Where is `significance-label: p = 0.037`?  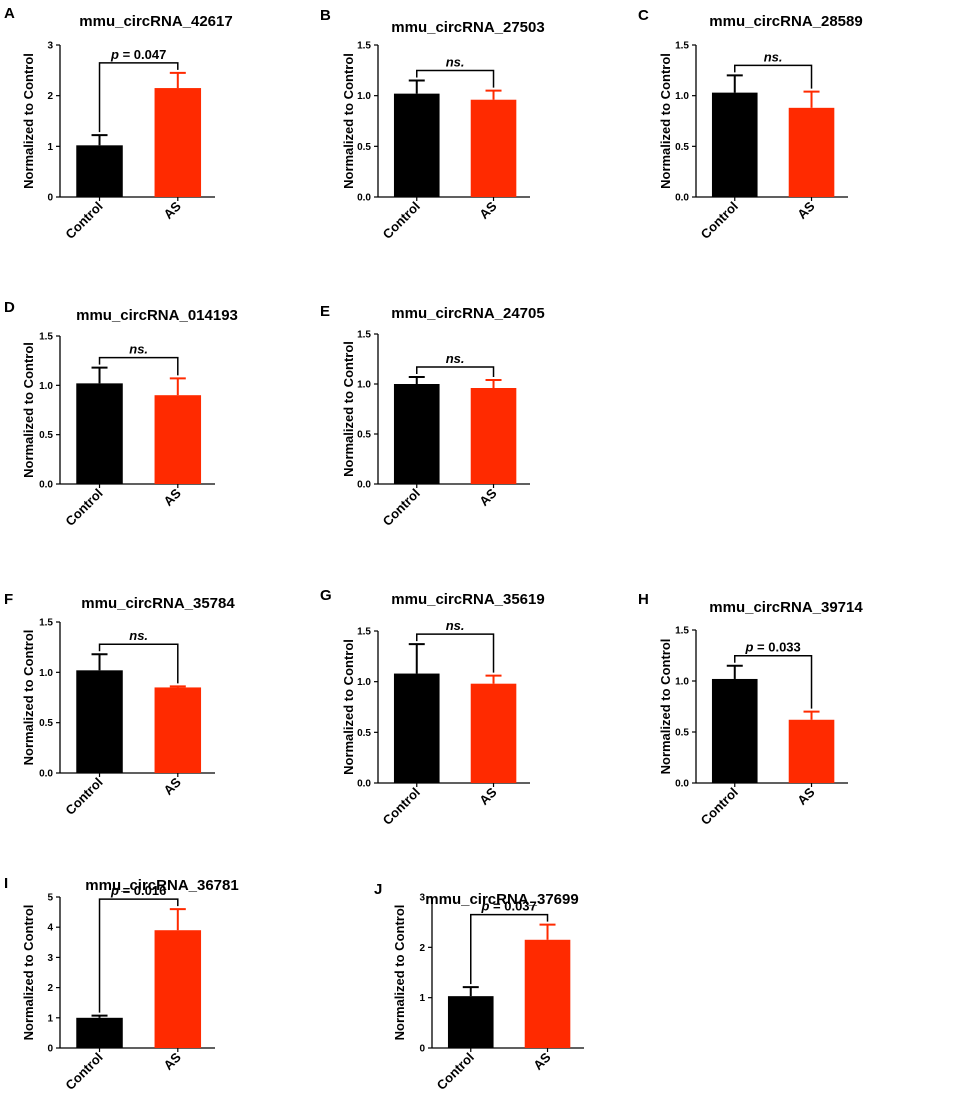 significance-label: p = 0.037 is located at coordinates (508, 906).